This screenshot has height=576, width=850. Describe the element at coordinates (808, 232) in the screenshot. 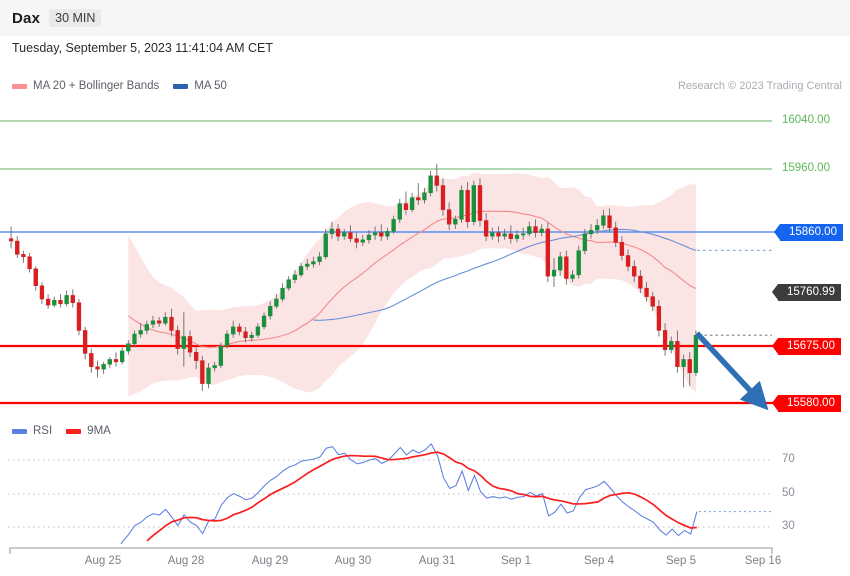

I see `price-tag-15860: 15860.00` at that location.